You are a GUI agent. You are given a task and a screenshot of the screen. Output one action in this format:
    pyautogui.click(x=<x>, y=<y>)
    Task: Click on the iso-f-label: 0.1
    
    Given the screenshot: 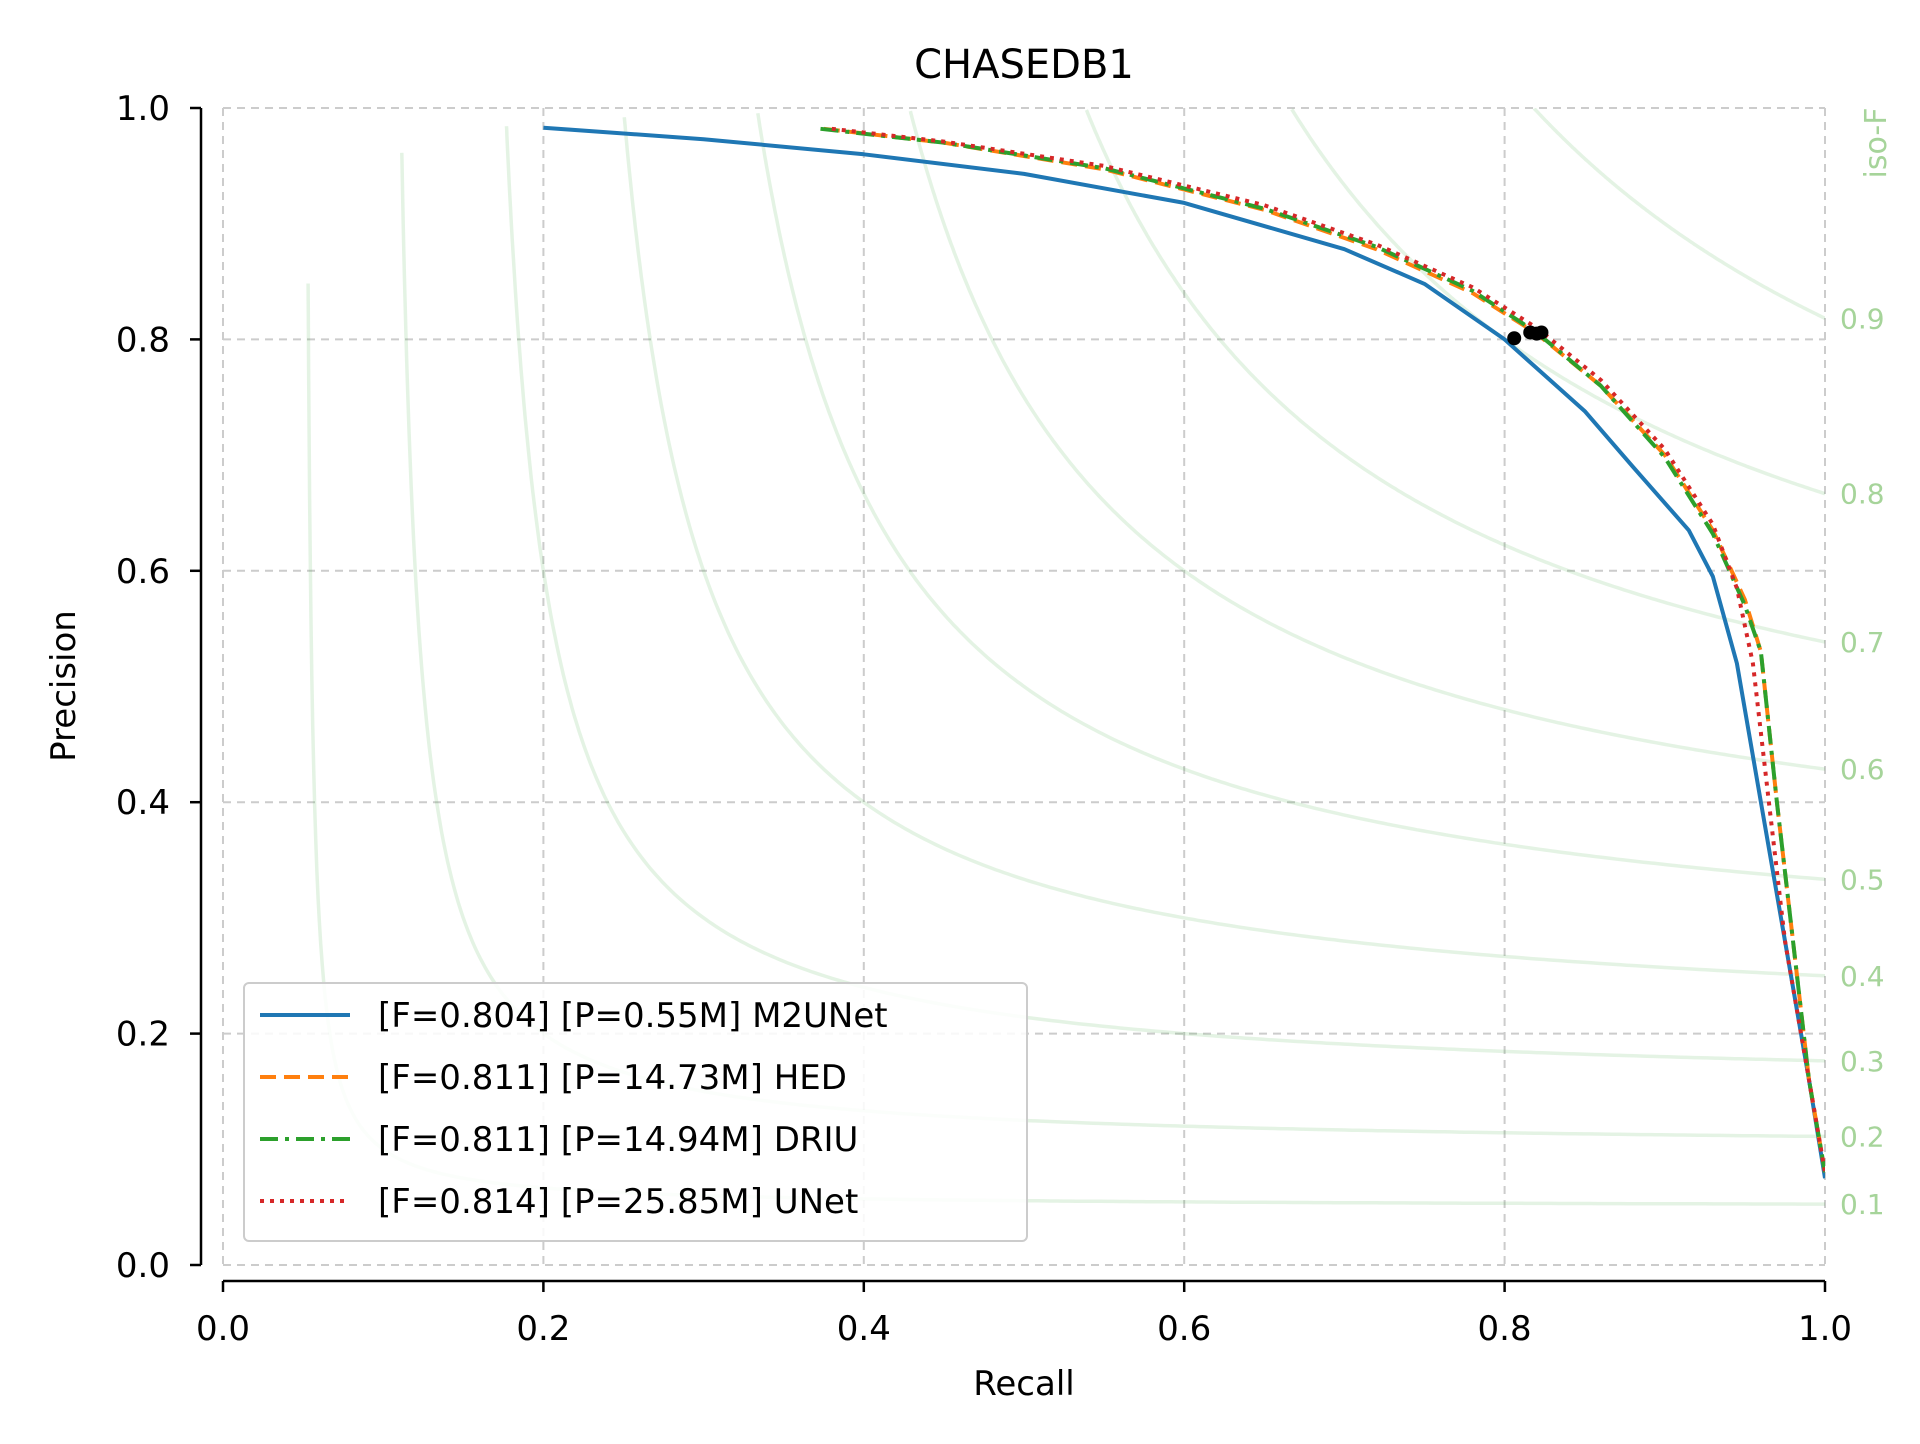 What is the action you would take?
    pyautogui.click(x=1862, y=1204)
    